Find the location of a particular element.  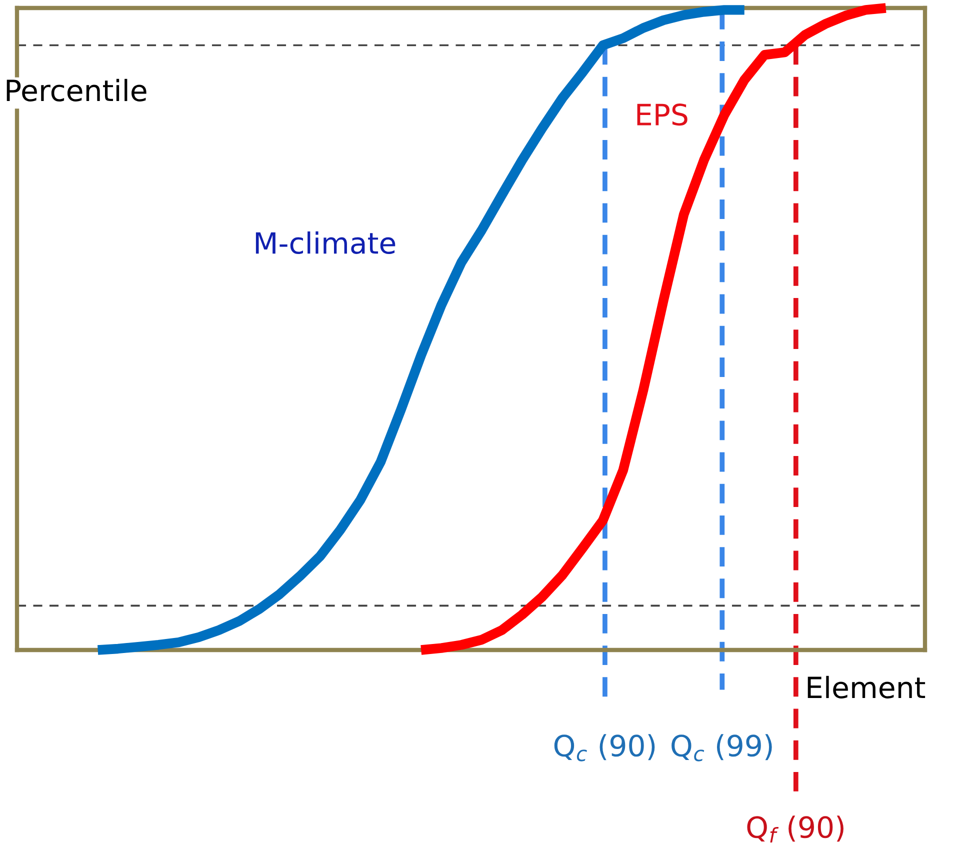

x-axis-title: Element is located at coordinates (867, 687).